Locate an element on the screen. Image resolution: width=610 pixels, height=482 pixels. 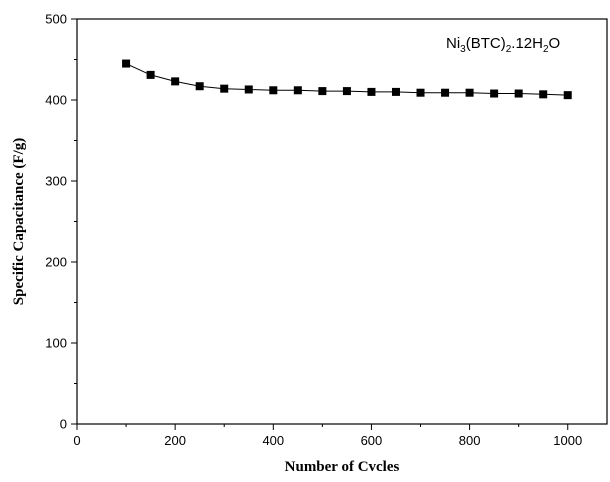
compound-text: Ni is located at coordinates (453, 43).